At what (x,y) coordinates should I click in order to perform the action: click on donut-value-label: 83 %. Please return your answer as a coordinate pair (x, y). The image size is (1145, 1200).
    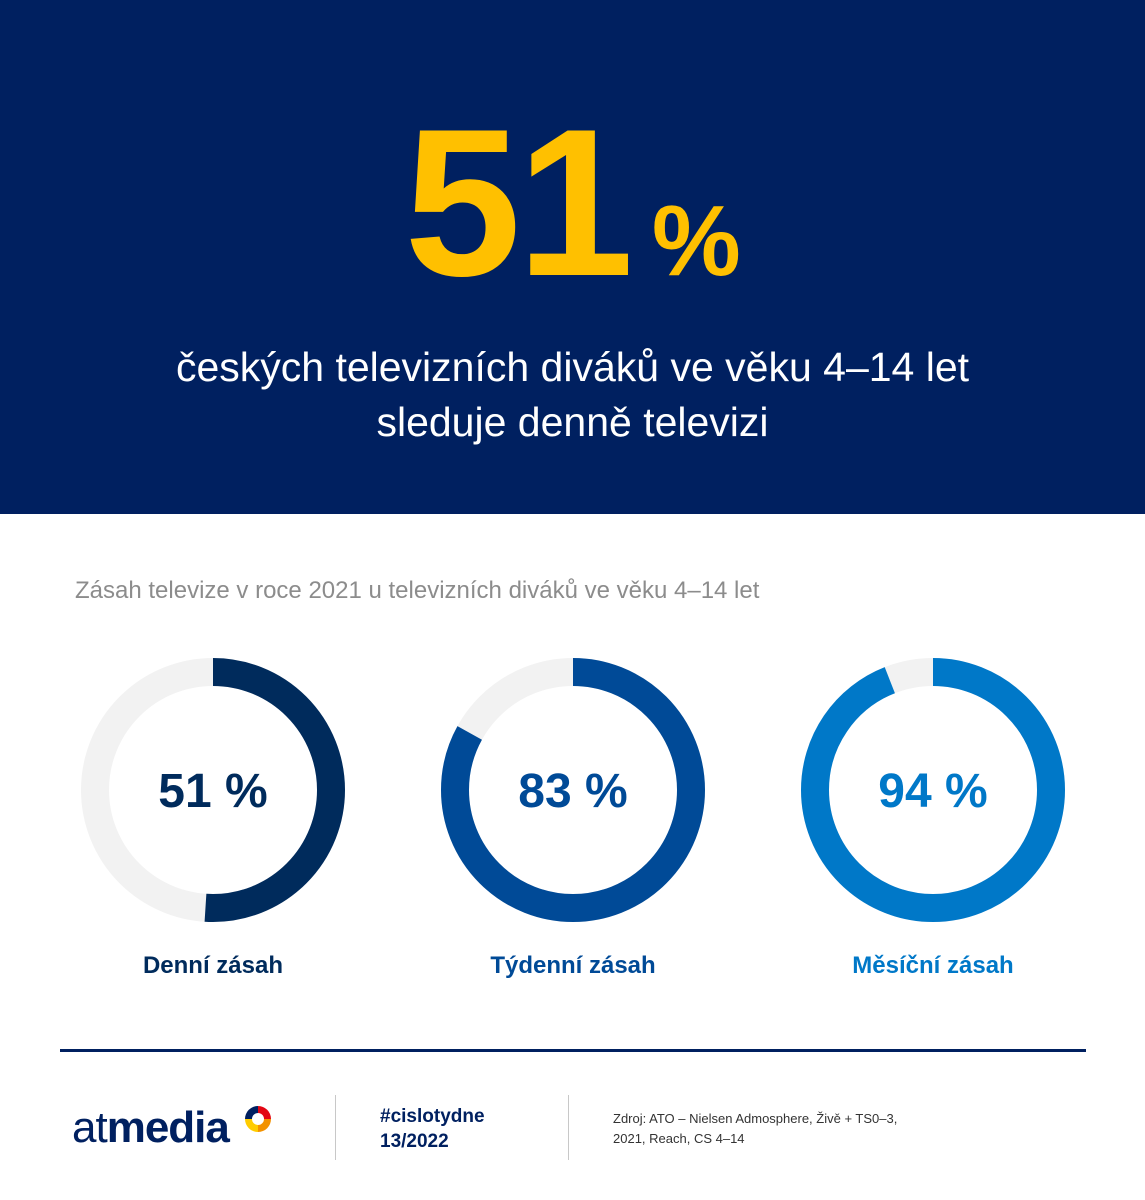
    Looking at the image, I should click on (572, 791).